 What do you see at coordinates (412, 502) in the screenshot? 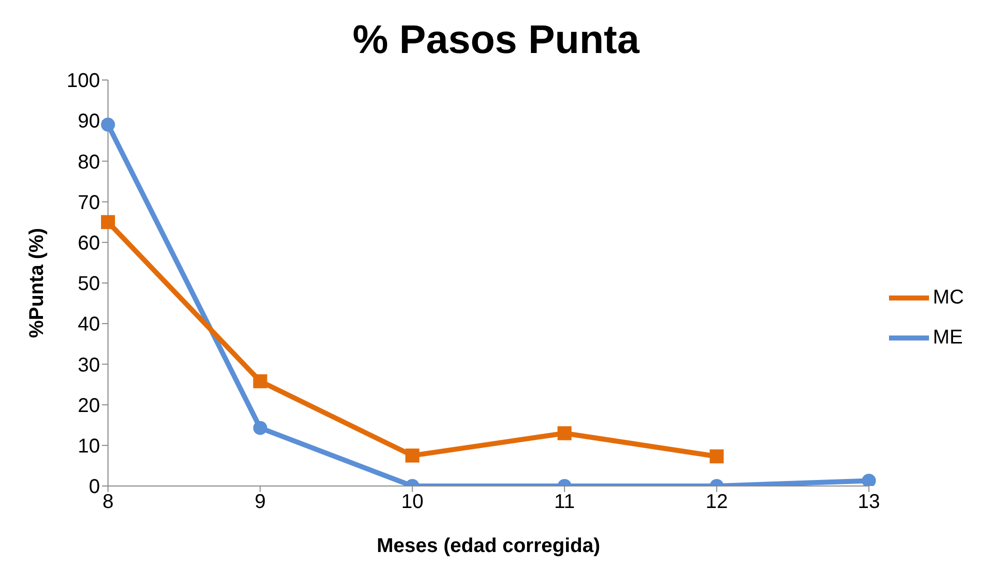
I see `x-tick-label: 10` at bounding box center [412, 502].